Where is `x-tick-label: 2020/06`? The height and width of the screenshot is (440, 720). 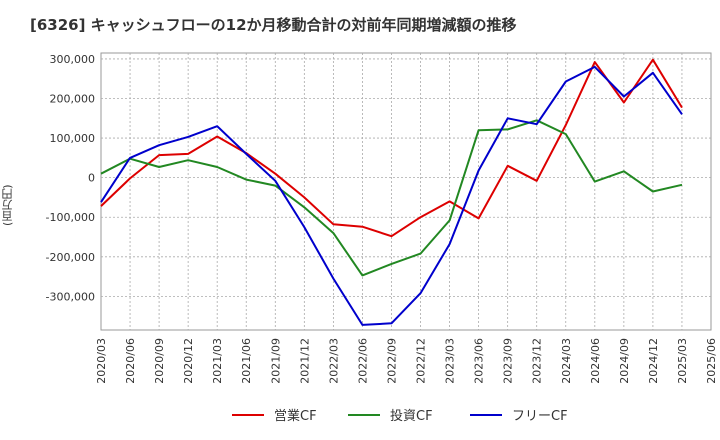
x-tick-label: 2020/06 is located at coordinates (130, 361).